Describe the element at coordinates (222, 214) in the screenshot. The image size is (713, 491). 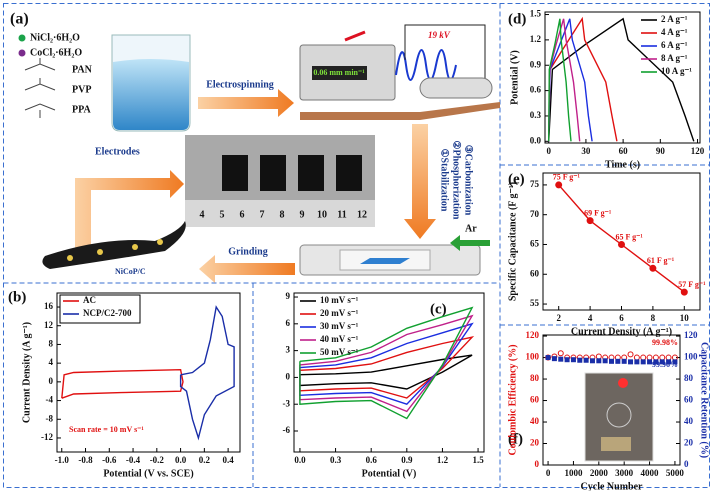
I see `ruler-number: 5` at that location.